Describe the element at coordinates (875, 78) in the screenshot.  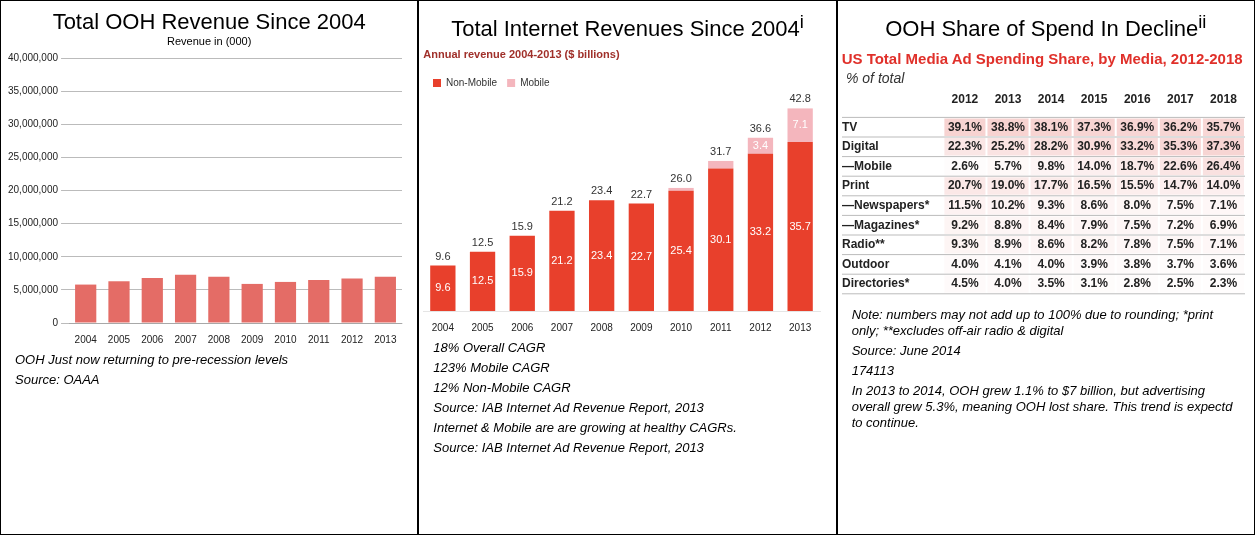
I see `y-axis-title: % of total` at that location.